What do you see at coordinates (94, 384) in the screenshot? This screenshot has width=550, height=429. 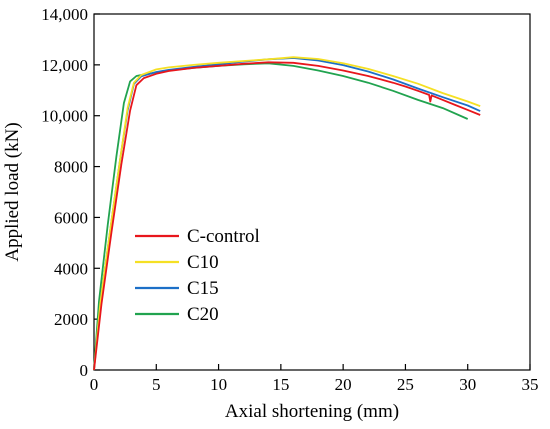 I see `x-tick-label: 0` at bounding box center [94, 384].